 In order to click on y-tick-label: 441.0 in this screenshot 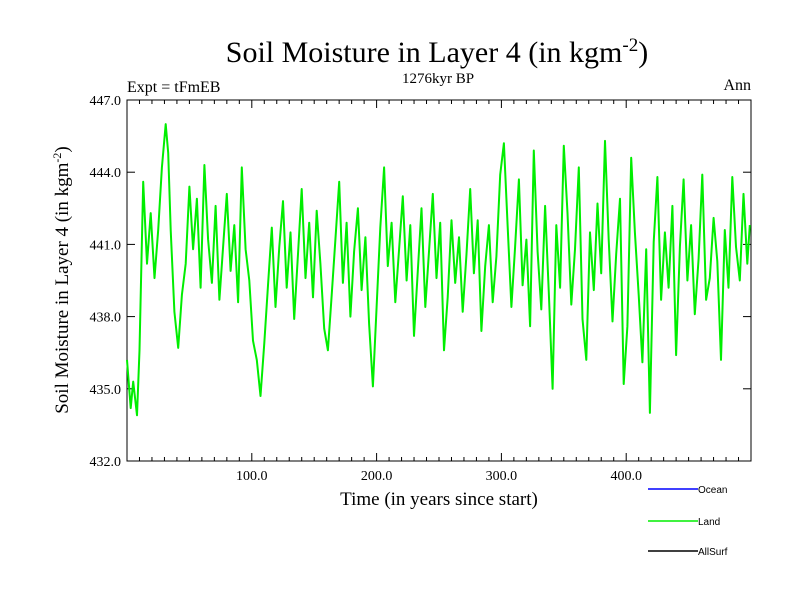, I will do `click(106, 245)`.